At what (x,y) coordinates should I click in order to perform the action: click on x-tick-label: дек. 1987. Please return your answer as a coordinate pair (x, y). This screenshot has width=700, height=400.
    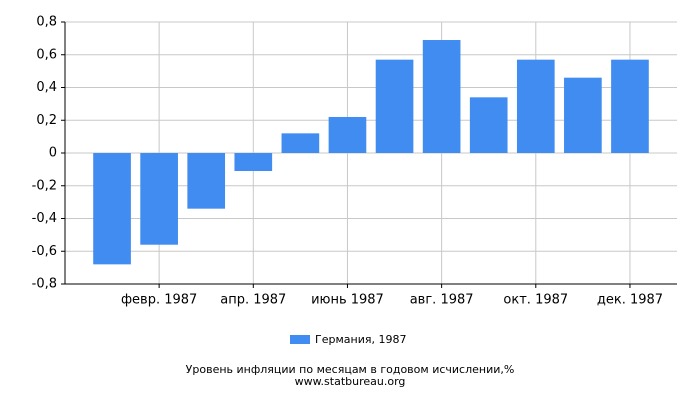
    Looking at the image, I should click on (630, 300).